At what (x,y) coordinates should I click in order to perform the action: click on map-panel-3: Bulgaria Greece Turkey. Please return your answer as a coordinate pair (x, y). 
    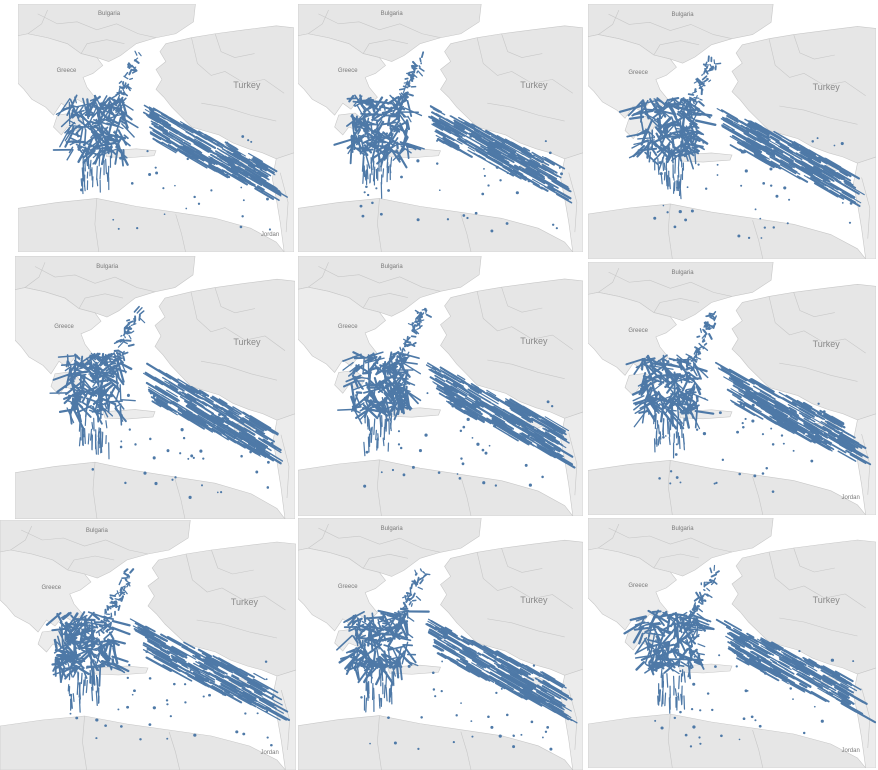
    Looking at the image, I should click on (732, 131).